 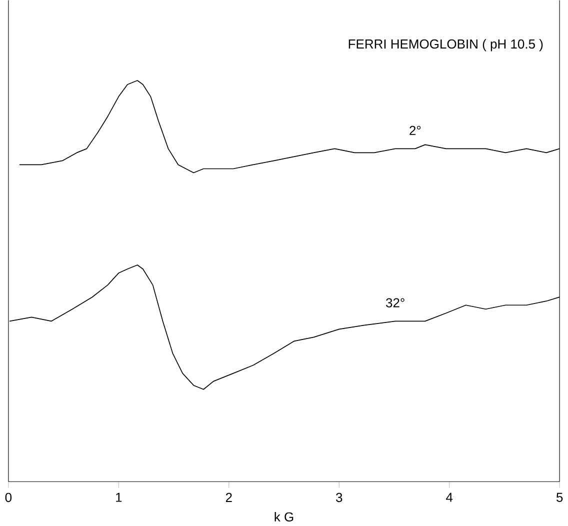 I want to click on x-tick-label: 1, so click(x=119, y=497).